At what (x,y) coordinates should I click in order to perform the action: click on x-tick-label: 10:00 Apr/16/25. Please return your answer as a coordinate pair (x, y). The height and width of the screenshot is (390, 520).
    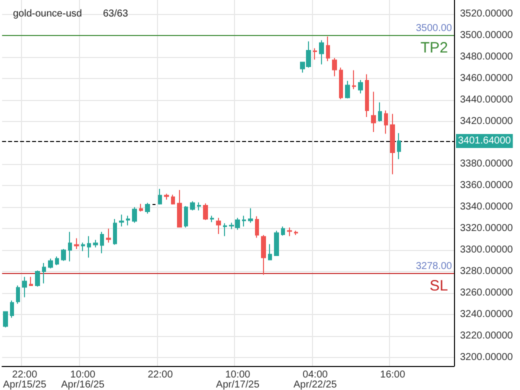
    Looking at the image, I should click on (83, 380).